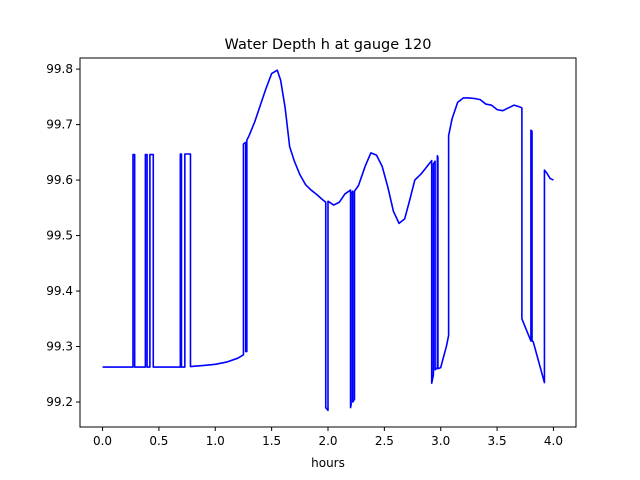  What do you see at coordinates (328, 463) in the screenshot?
I see `x-axis-label: hours` at bounding box center [328, 463].